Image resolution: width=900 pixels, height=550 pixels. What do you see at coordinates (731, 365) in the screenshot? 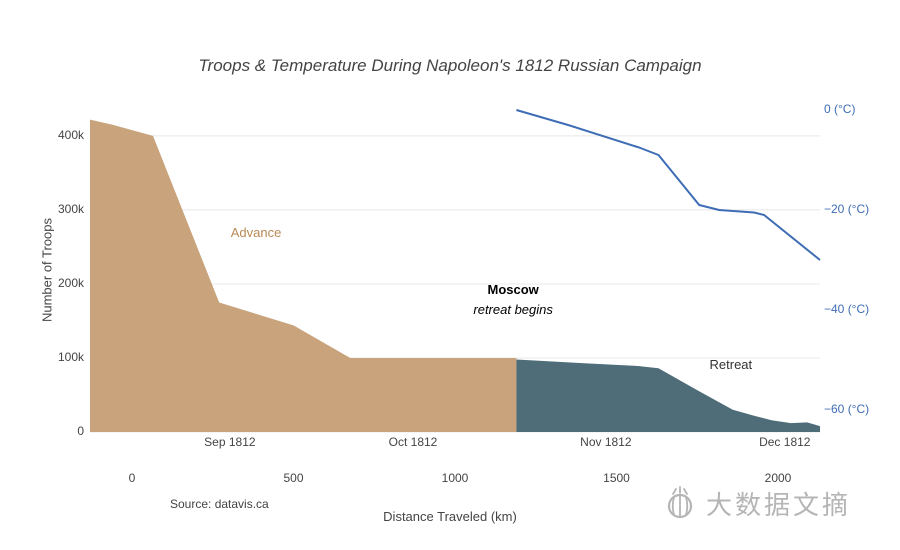
I see `annotation-retreat: Retreat` at bounding box center [731, 365].